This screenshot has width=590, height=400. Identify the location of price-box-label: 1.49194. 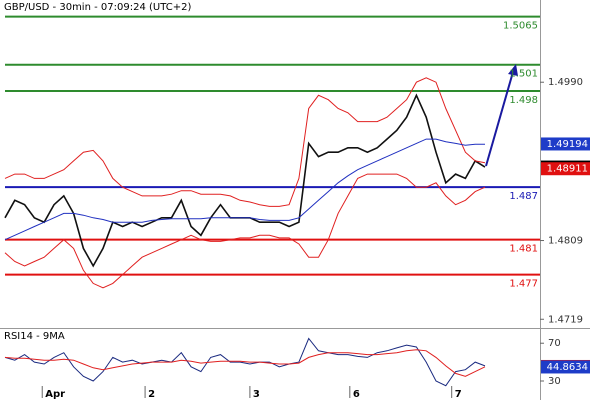
(567, 144).